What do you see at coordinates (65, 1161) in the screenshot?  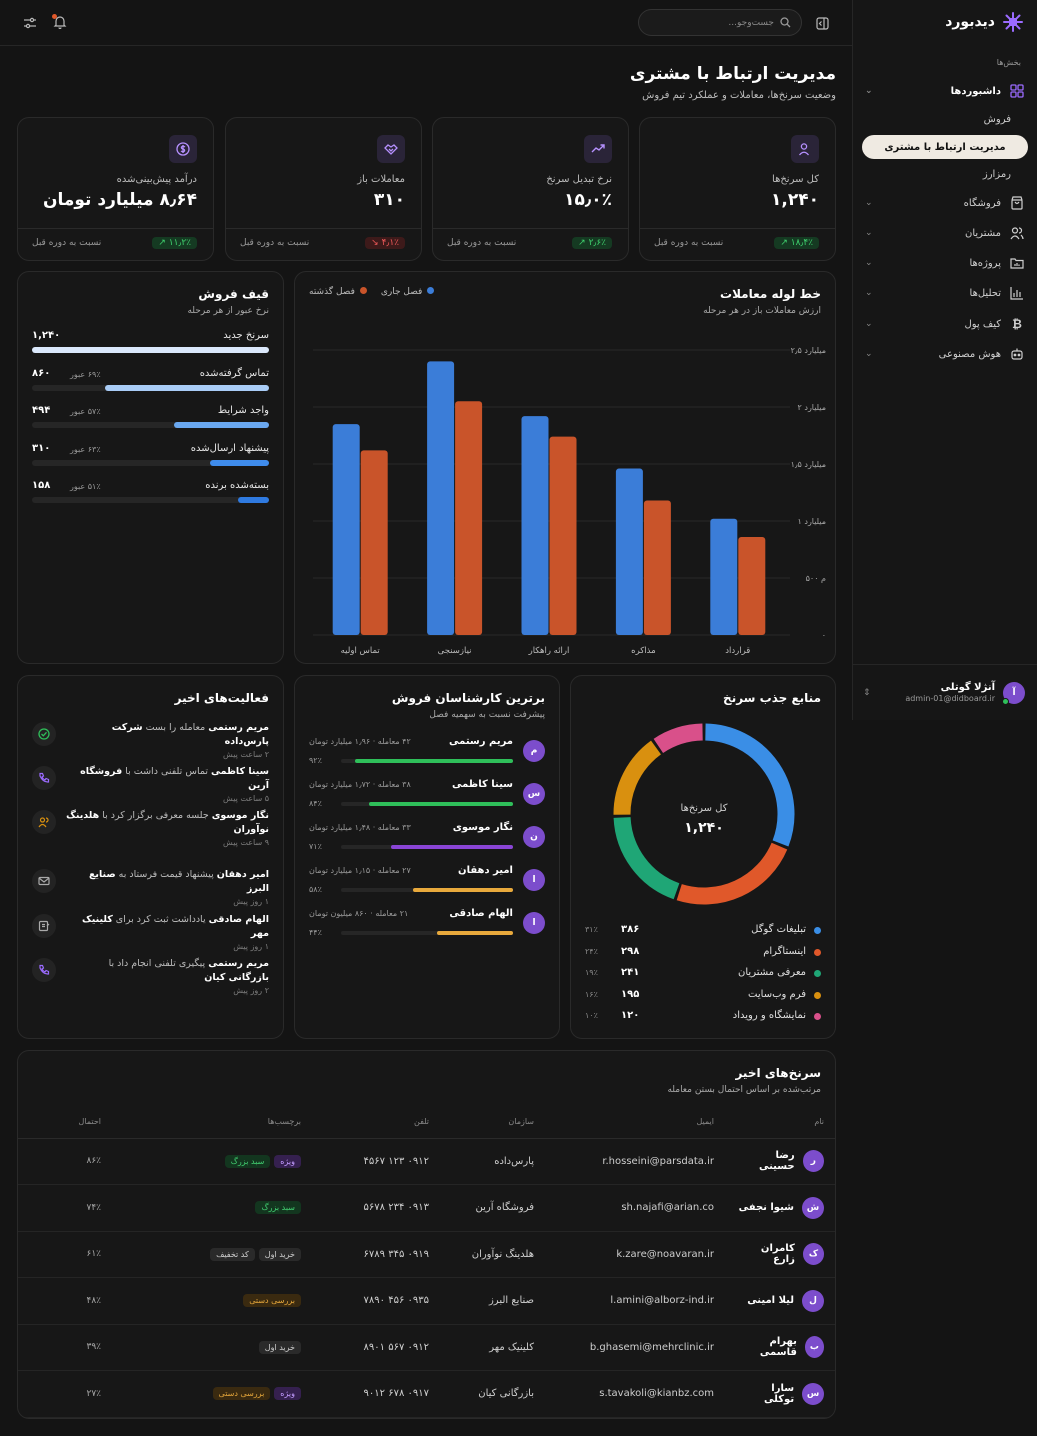 I see `lead-probability: ۸۶٪` at bounding box center [65, 1161].